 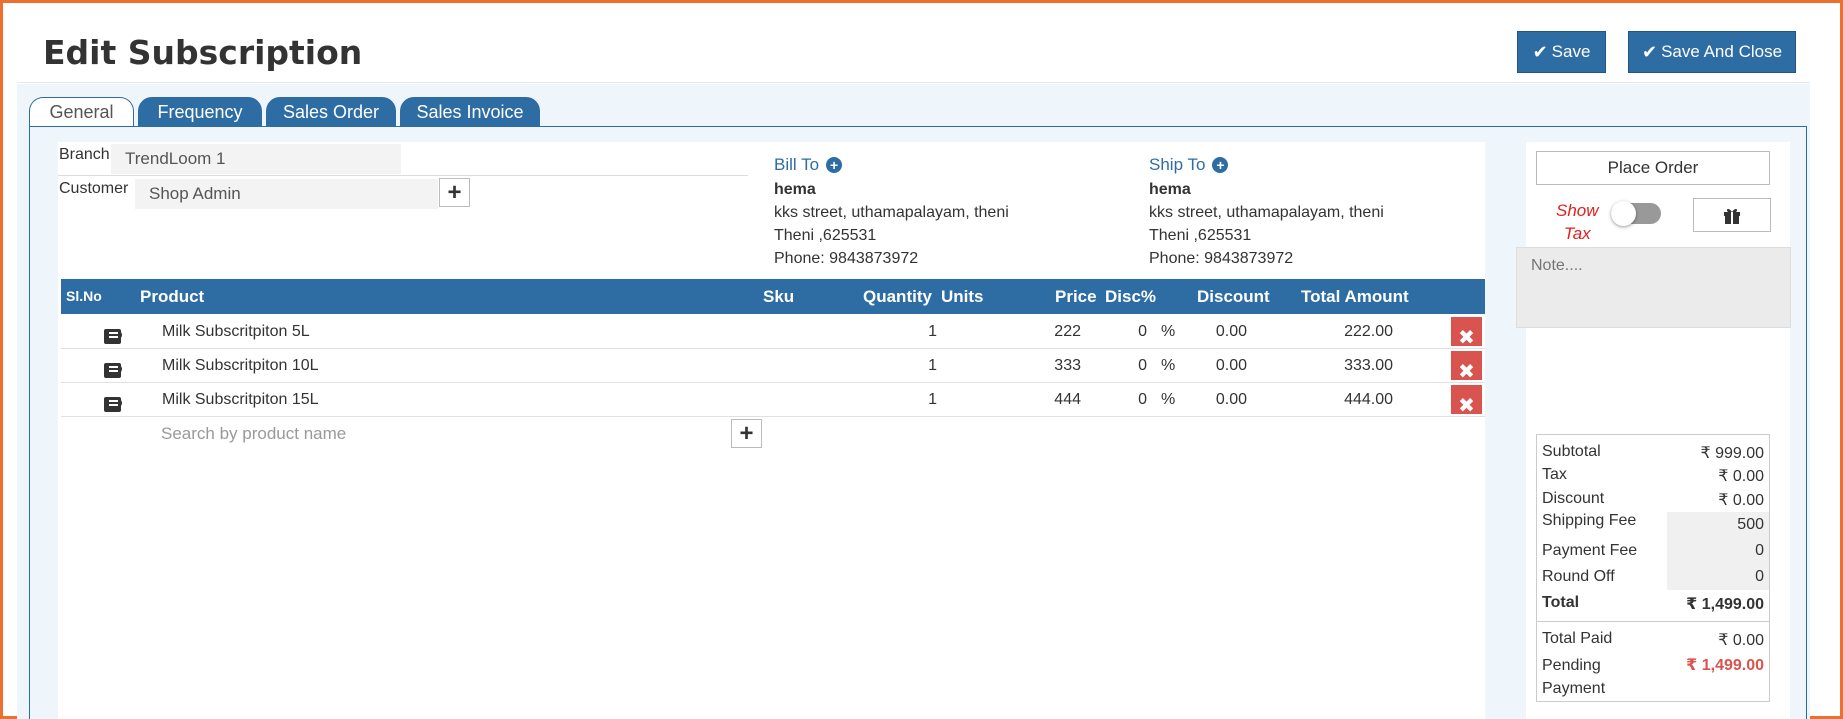 What do you see at coordinates (1741, 500) in the screenshot?
I see `discount-value: ₹ 0.00` at bounding box center [1741, 500].